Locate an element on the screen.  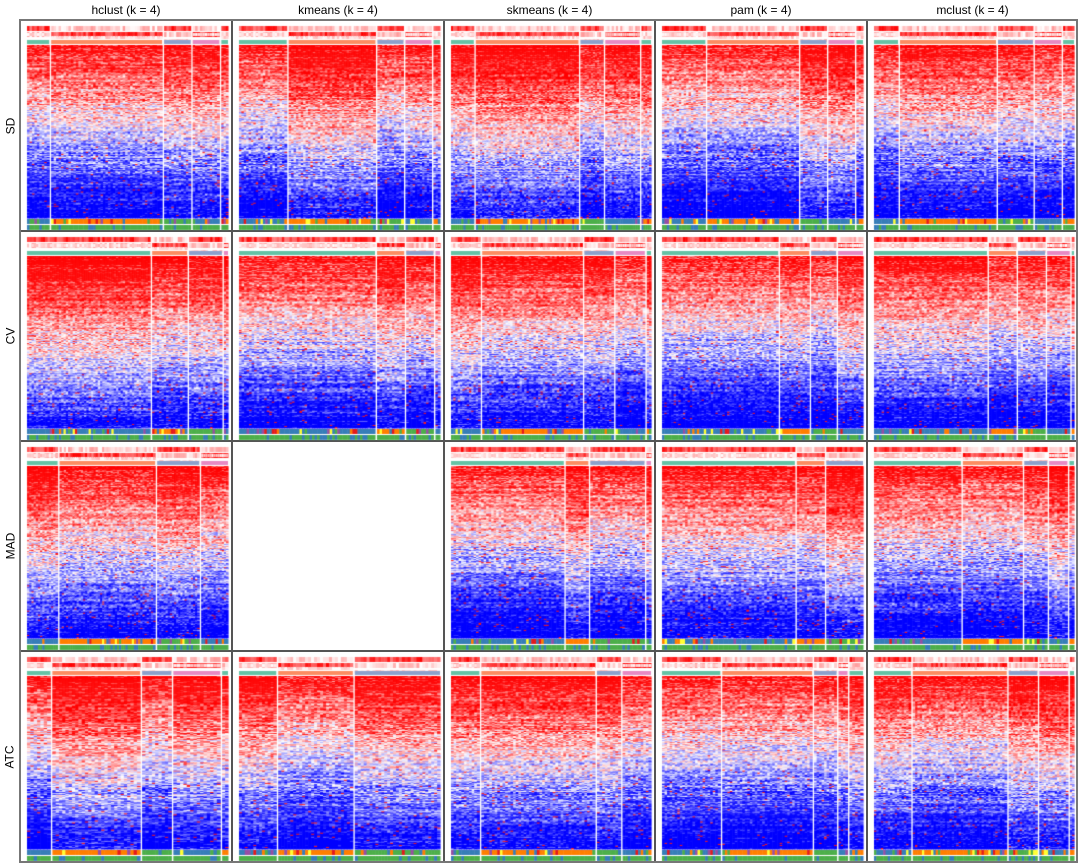
panel-atc-mclust is located at coordinates (973, 757).